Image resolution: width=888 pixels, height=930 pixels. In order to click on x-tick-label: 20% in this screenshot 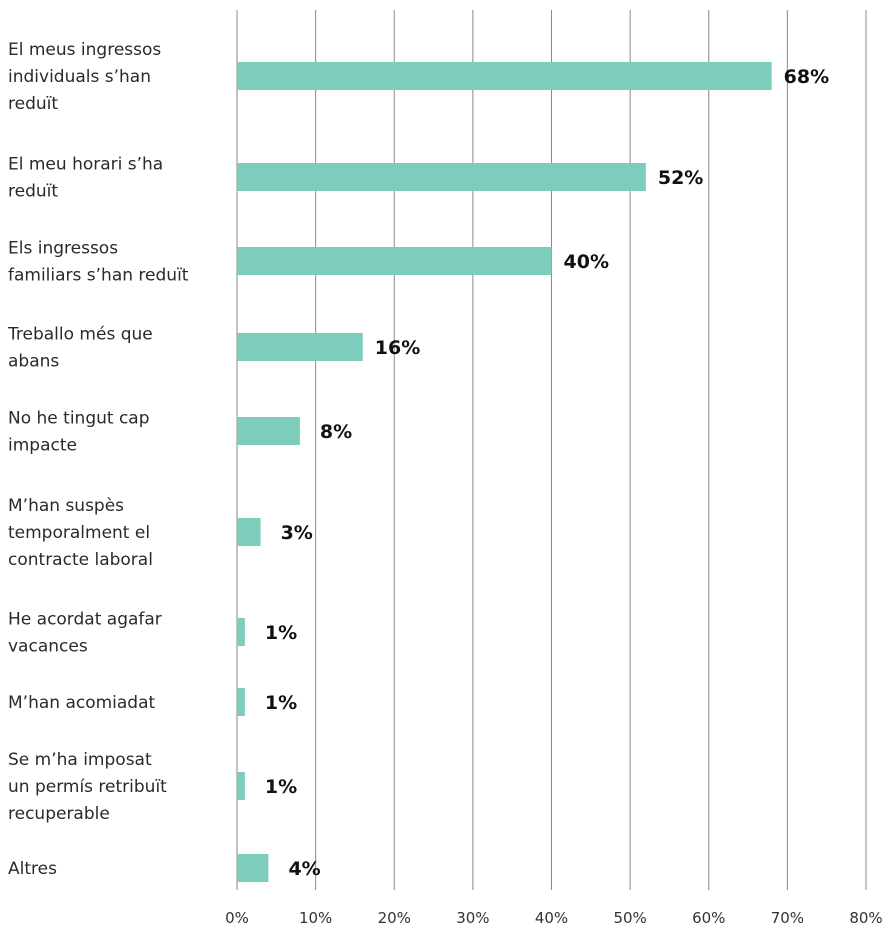, I will do `click(394, 918)`.